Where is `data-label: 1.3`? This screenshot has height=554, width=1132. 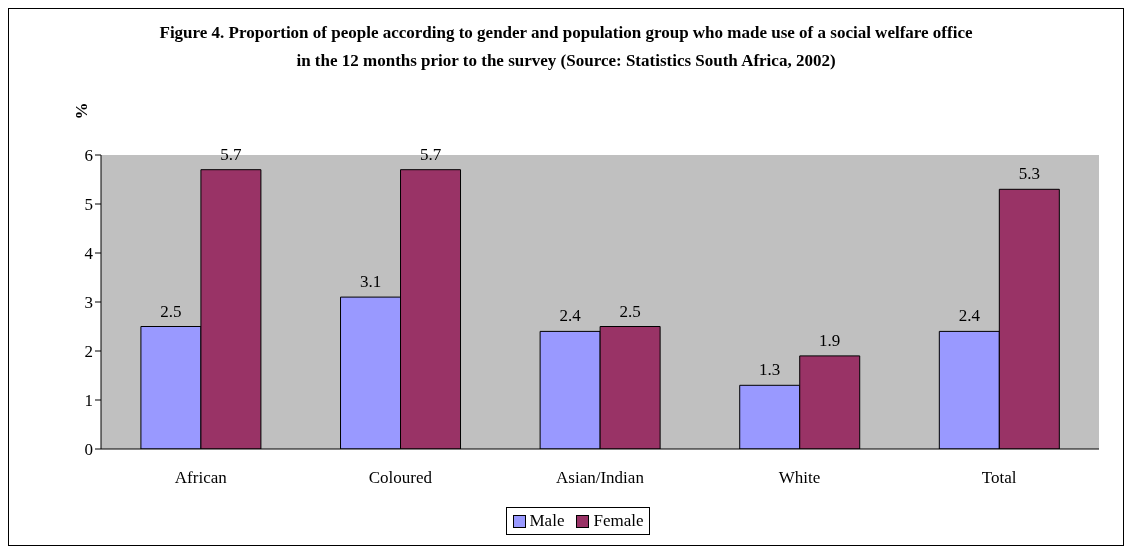 data-label: 1.3 is located at coordinates (770, 370).